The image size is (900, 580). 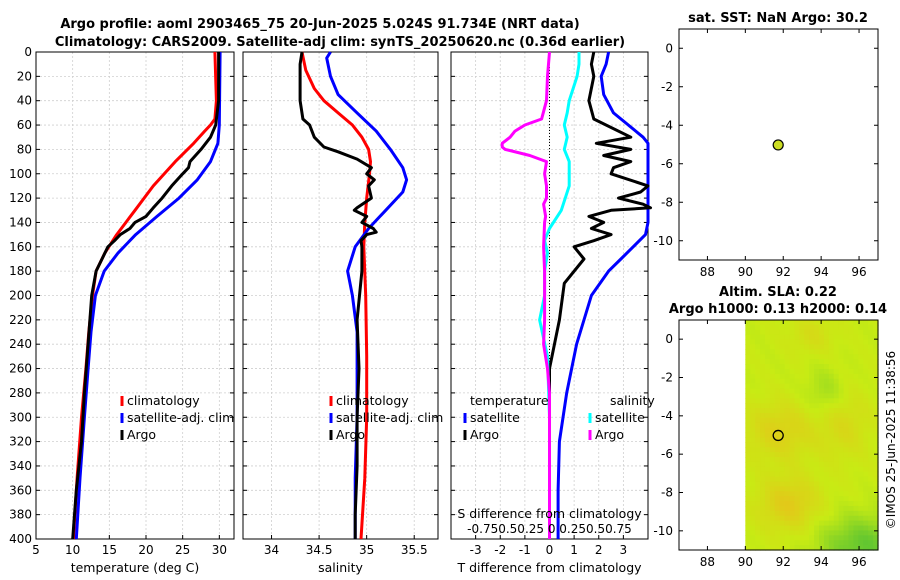 I want to click on temp-xtick-label: 10, so click(x=72, y=550).